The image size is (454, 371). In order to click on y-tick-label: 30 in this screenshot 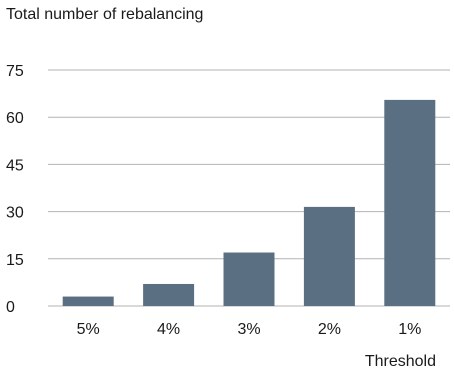, I will do `click(15, 213)`.